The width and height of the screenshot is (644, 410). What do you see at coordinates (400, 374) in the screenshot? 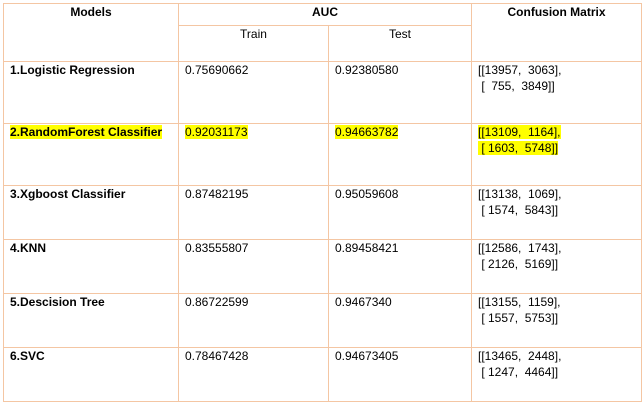
I see `test-auc-cell: 0.94673405` at bounding box center [400, 374].